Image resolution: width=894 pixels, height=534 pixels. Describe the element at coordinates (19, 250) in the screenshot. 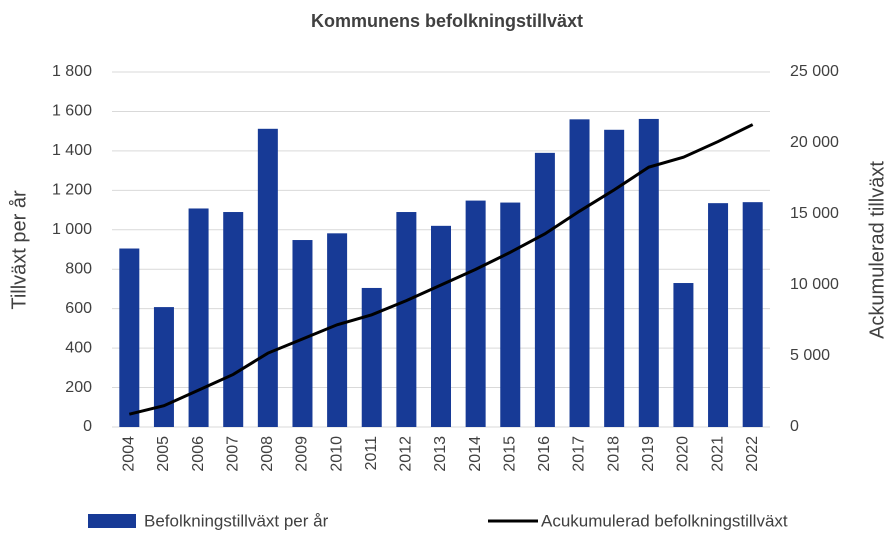

I see `y-axis-label: Tillväxt per år` at that location.